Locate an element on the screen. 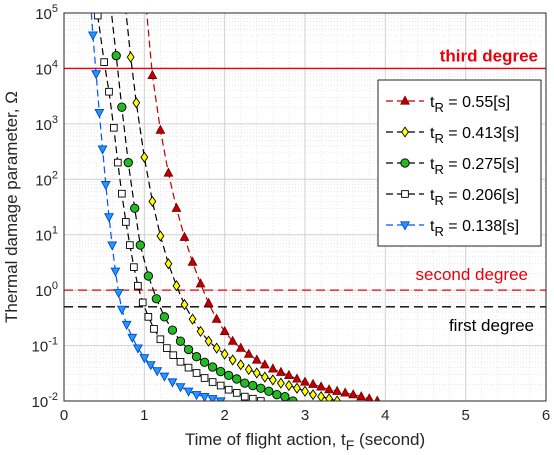 Image resolution: width=554 pixels, height=455 pixels. y-tick-label: 10² is located at coordinates (46, 179).